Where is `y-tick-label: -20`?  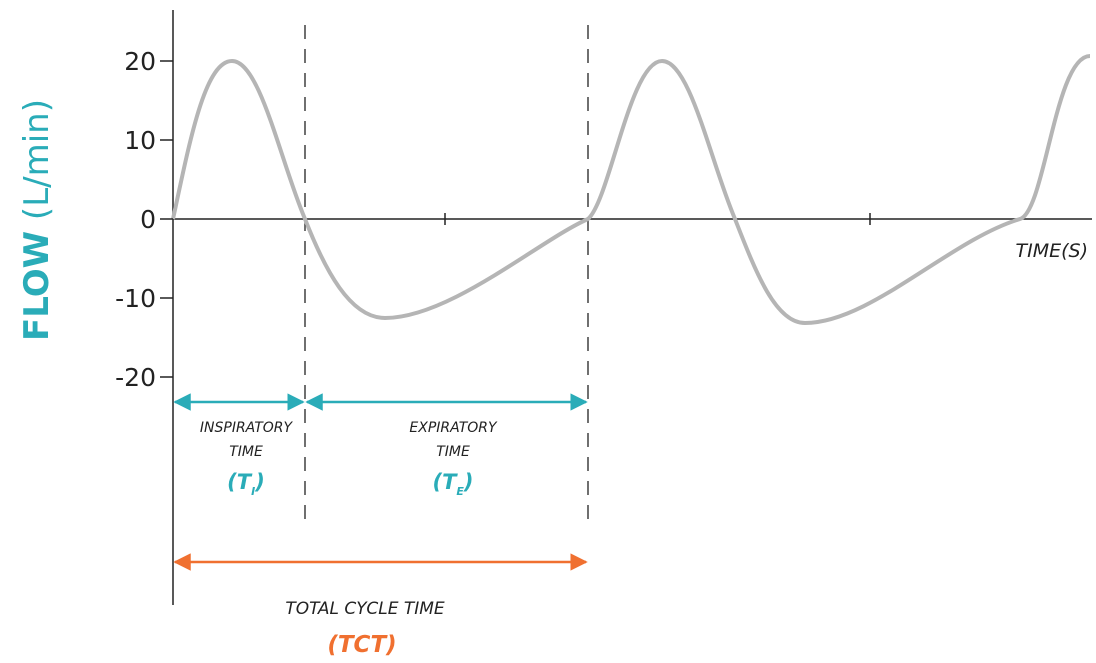
y-tick-label: -20 is located at coordinates (135, 377).